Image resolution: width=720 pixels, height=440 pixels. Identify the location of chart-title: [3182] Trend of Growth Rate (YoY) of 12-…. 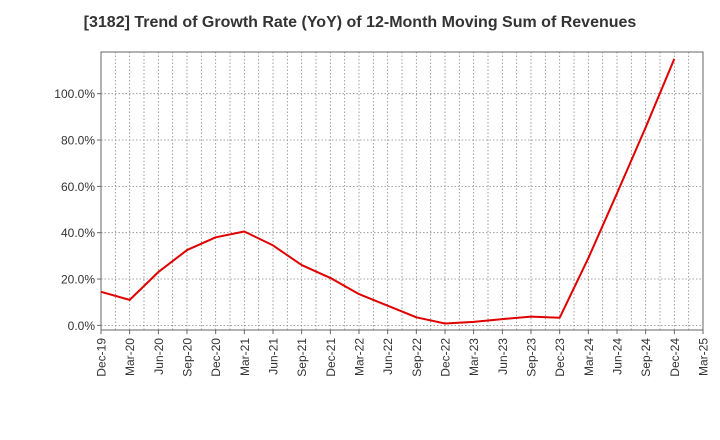
(360, 22).